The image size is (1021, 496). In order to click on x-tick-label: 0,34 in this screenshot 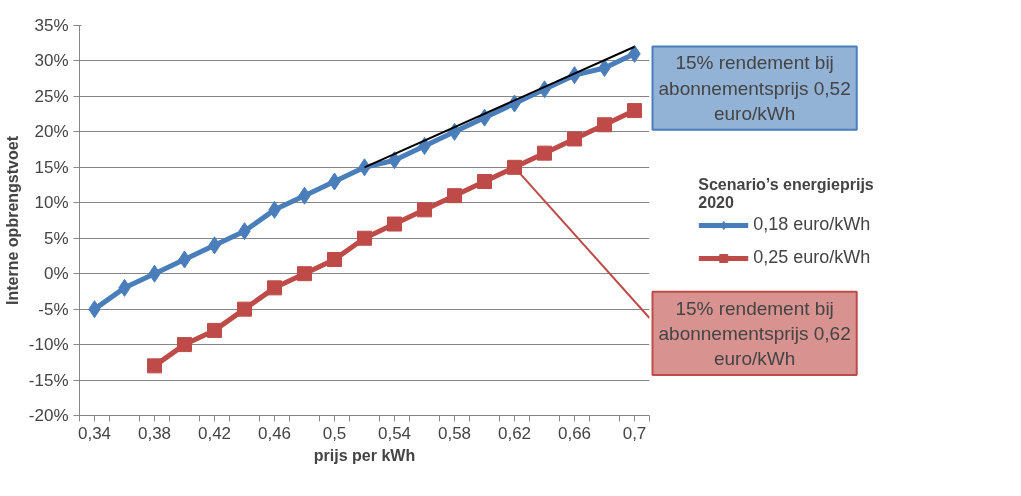, I will do `click(94, 433)`.